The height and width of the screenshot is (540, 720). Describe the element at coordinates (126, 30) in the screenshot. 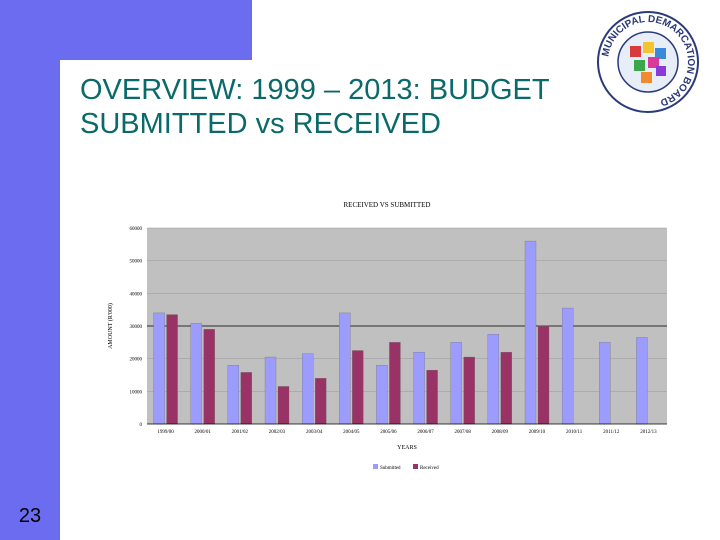

I see `accent-top-bar` at that location.